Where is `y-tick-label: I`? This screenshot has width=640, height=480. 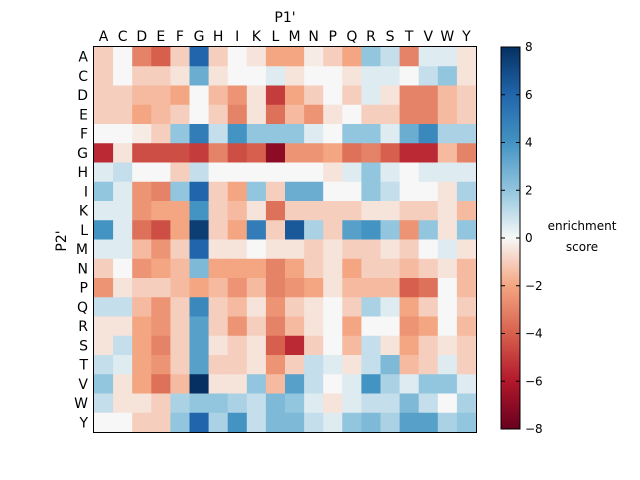
y-tick-label: I is located at coordinates (86, 192).